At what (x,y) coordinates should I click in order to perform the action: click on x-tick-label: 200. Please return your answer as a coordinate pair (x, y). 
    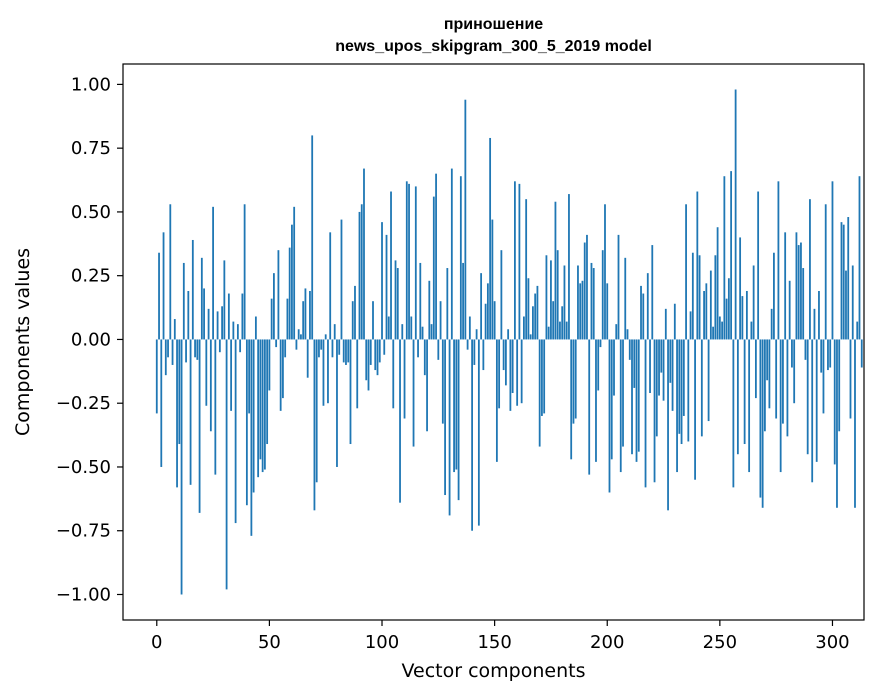
    Looking at the image, I should click on (607, 642).